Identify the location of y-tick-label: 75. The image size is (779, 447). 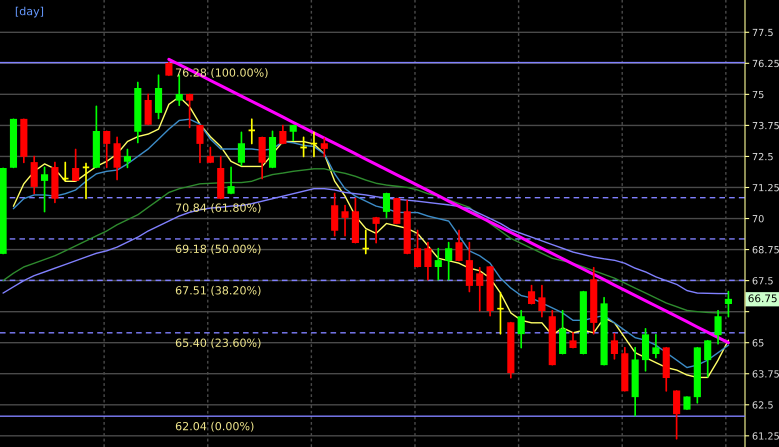
(758, 94).